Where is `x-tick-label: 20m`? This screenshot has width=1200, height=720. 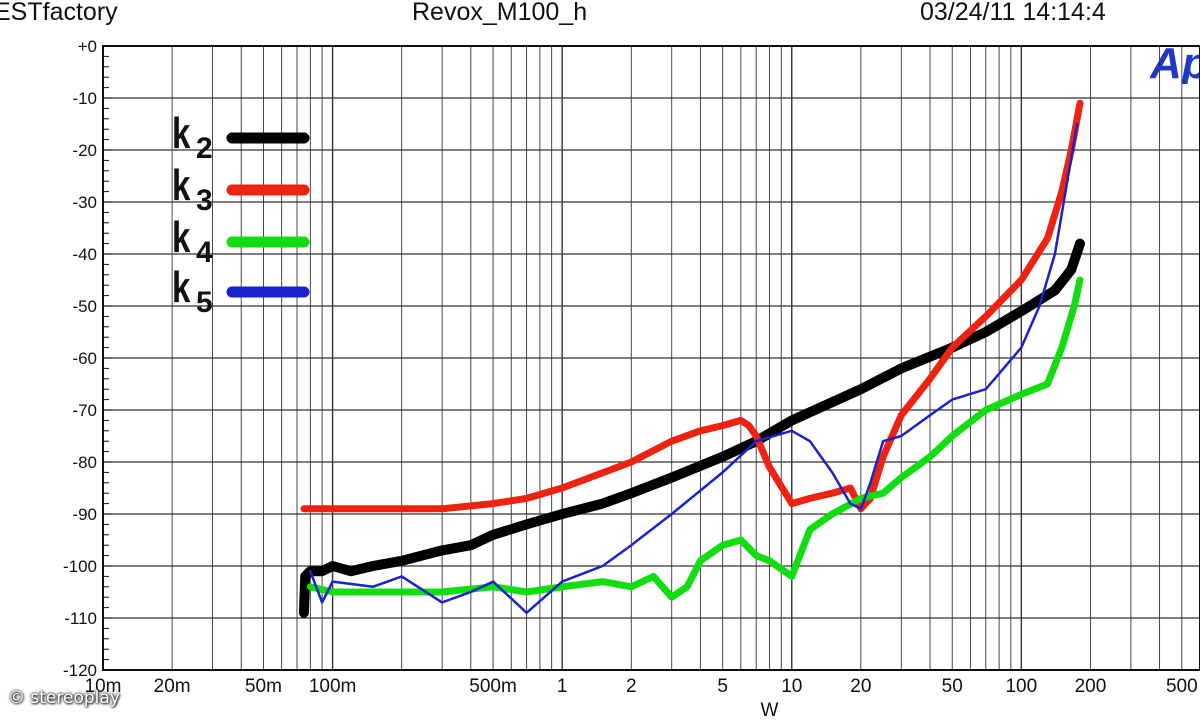 x-tick-label: 20m is located at coordinates (172, 686).